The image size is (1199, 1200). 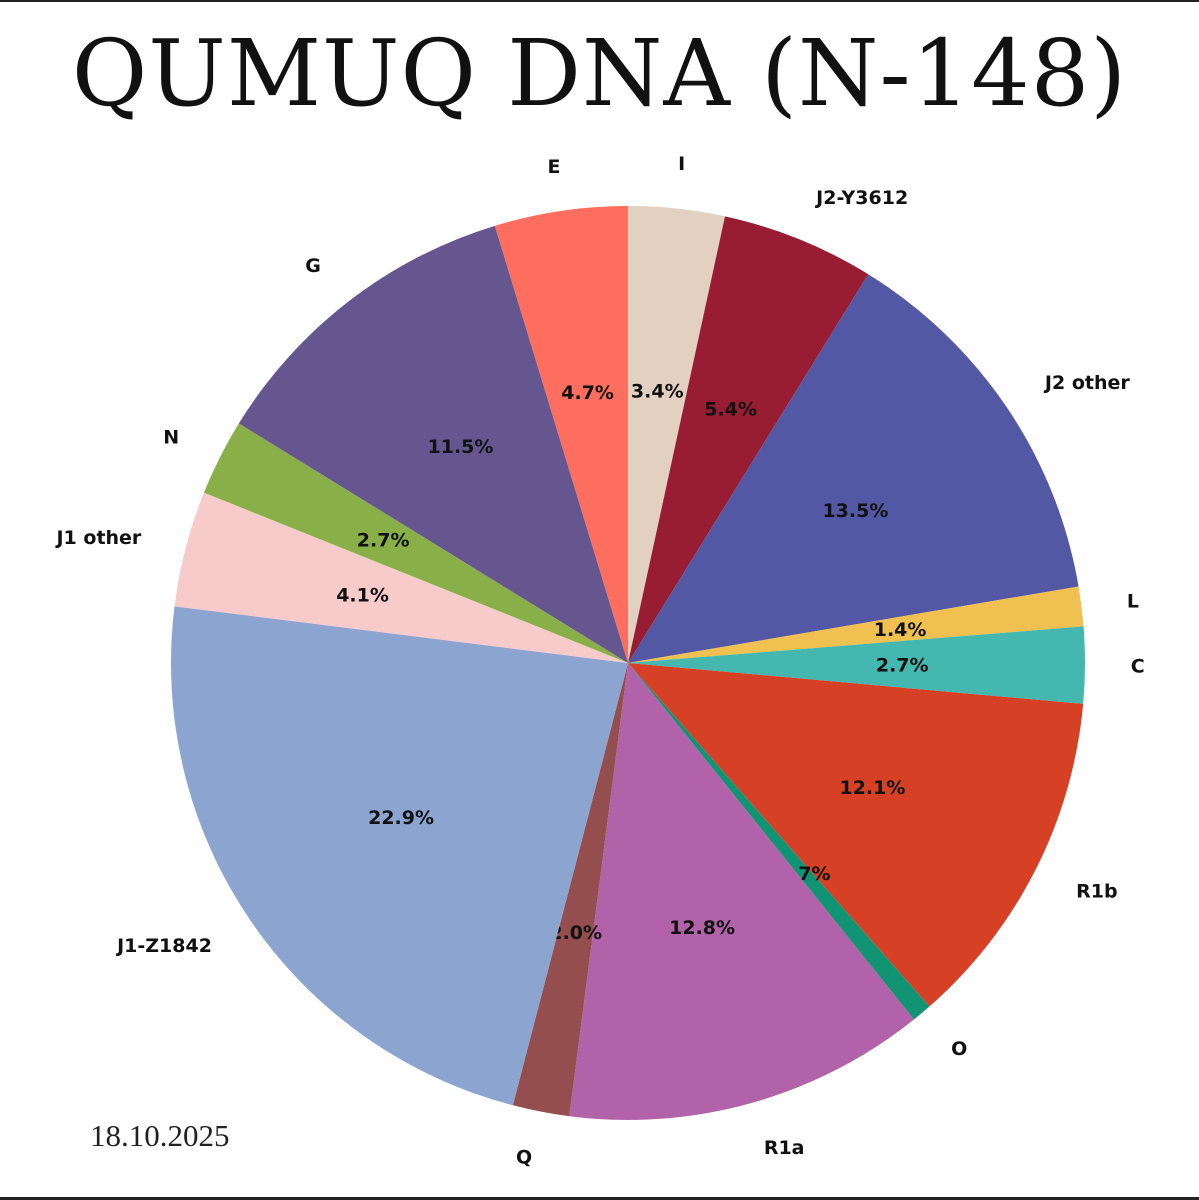 What do you see at coordinates (570, 890) in the screenshot?
I see `pie-slice-q` at bounding box center [570, 890].